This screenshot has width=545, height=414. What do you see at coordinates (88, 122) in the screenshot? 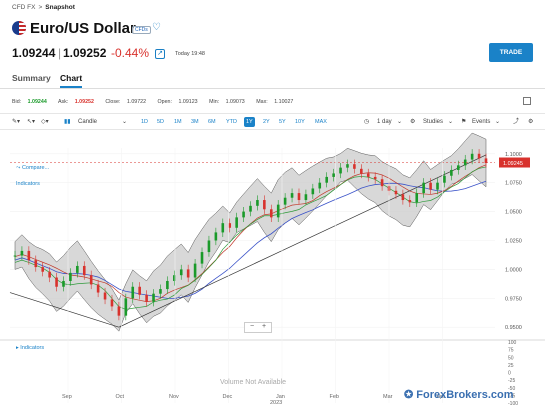
I see `chart-type-select: Candle` at bounding box center [88, 122].